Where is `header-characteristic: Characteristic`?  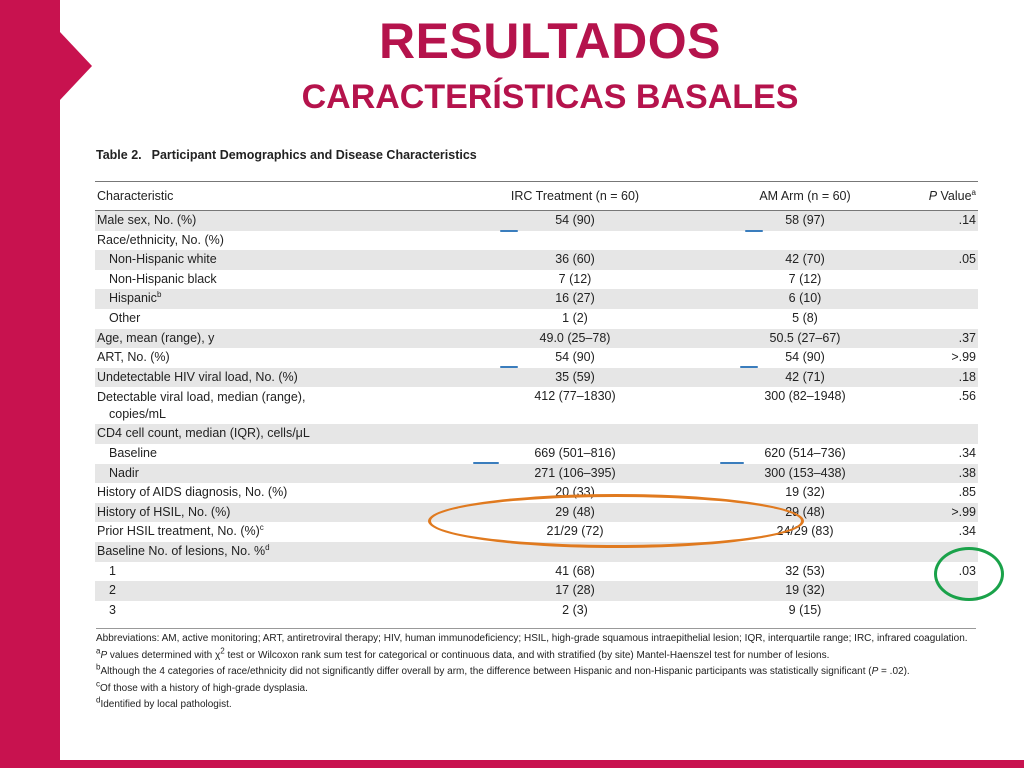
header-characteristic: Characteristic is located at coordinates (135, 196).